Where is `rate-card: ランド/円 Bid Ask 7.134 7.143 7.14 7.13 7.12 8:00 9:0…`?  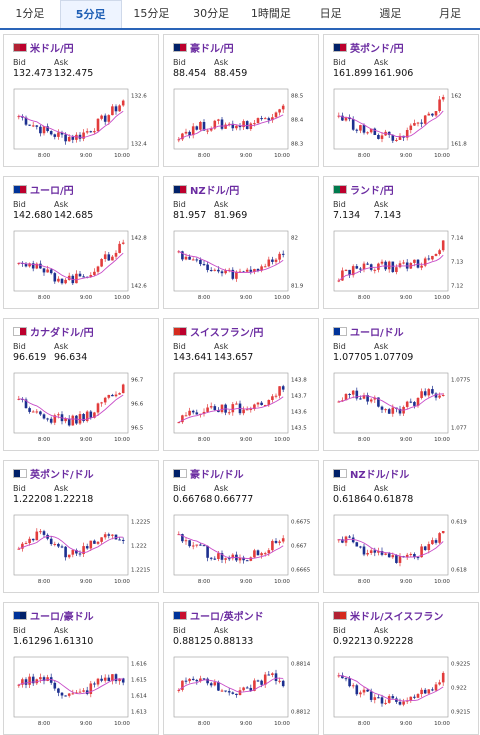
rate-card: ランド/円 Bid Ask 7.134 7.143 7.14 7.13 7.12 8:00 9:0… is located at coordinates (401, 242).